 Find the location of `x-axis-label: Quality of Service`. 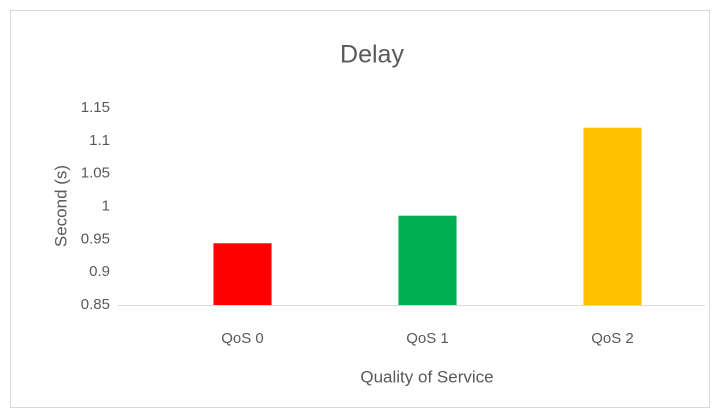

x-axis-label: Quality of Service is located at coordinates (426, 376).